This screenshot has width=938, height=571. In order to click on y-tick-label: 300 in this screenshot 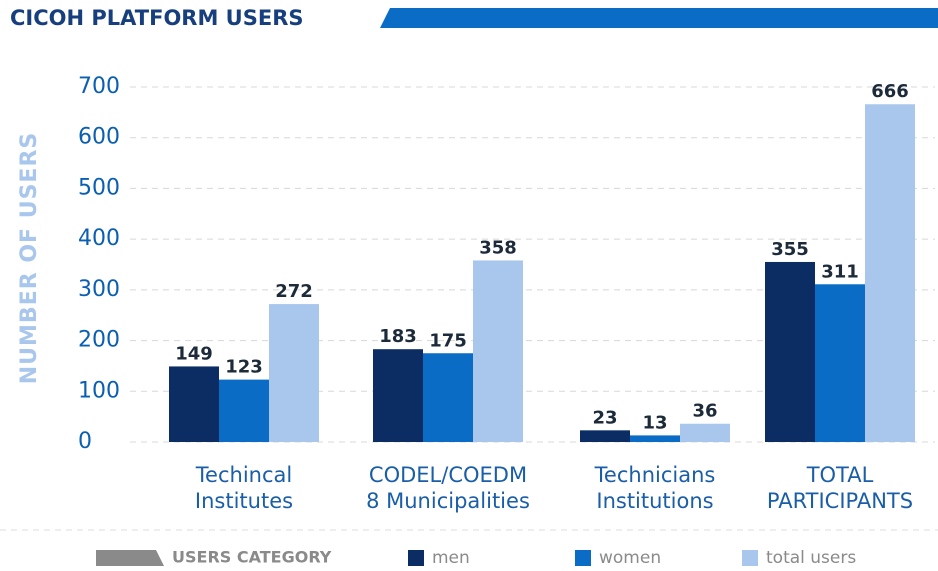, I will do `click(99, 289)`.